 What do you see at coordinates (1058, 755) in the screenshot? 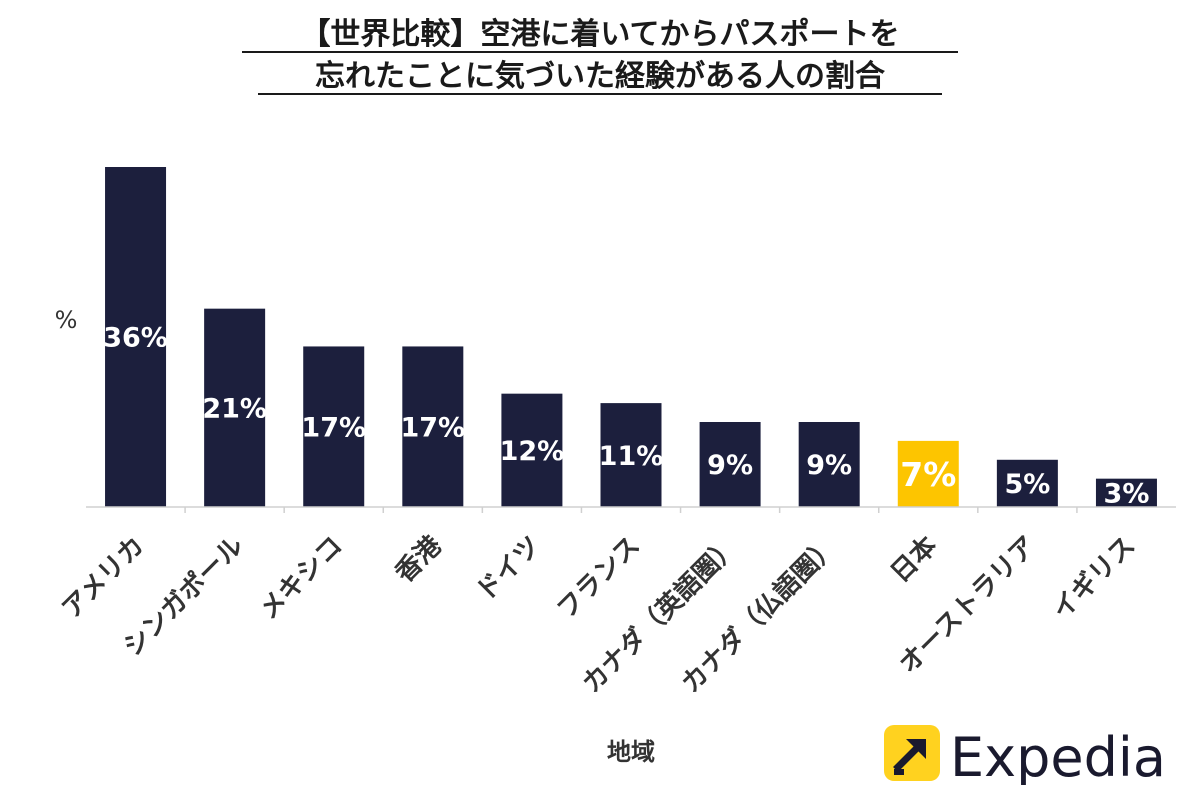
I see `expedia-wordmark: Expedia` at bounding box center [1058, 755].